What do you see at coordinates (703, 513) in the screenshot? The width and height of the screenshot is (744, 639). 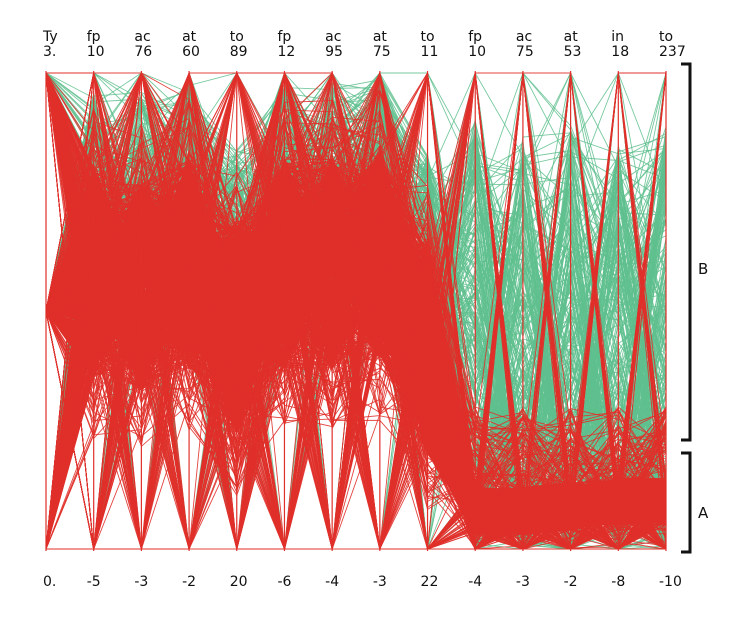 I see `bracket-label-a: A` at bounding box center [703, 513].